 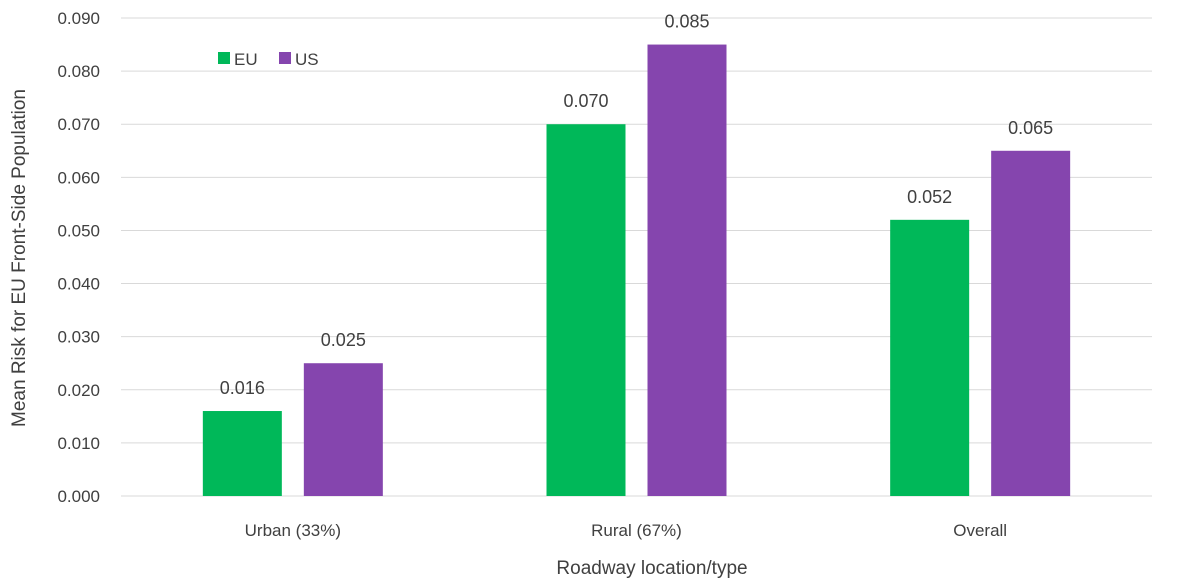 What do you see at coordinates (686, 22) in the screenshot?
I see `data-label-us: 0.085` at bounding box center [686, 22].